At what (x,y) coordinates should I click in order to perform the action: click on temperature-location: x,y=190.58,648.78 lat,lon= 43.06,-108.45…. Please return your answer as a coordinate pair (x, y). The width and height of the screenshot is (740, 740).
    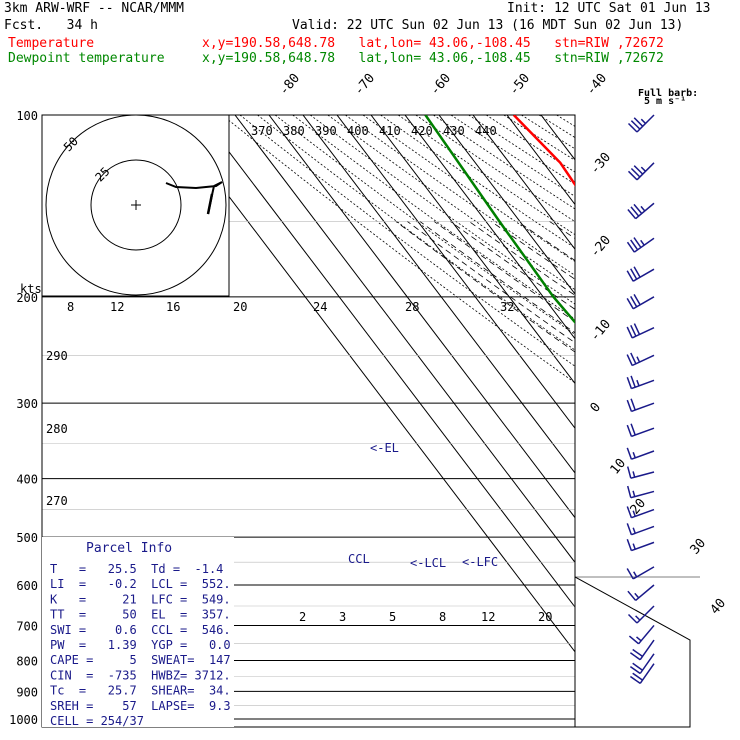
    Looking at the image, I should click on (433, 43).